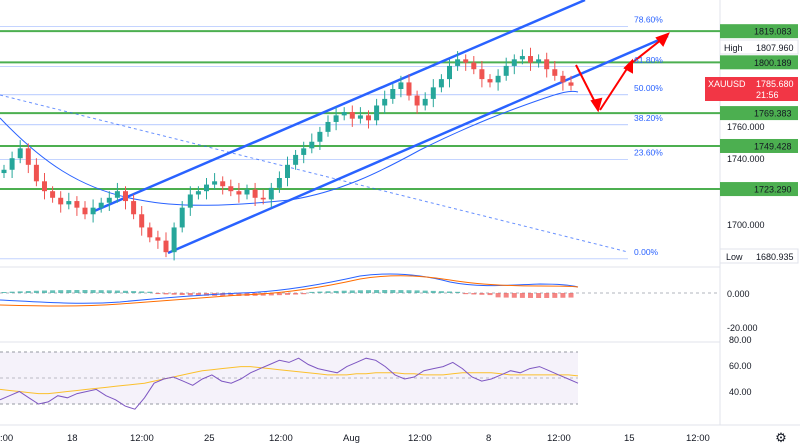 The width and height of the screenshot is (800, 447). What do you see at coordinates (289, 288) in the screenshot?
I see `macd-line` at bounding box center [289, 288].